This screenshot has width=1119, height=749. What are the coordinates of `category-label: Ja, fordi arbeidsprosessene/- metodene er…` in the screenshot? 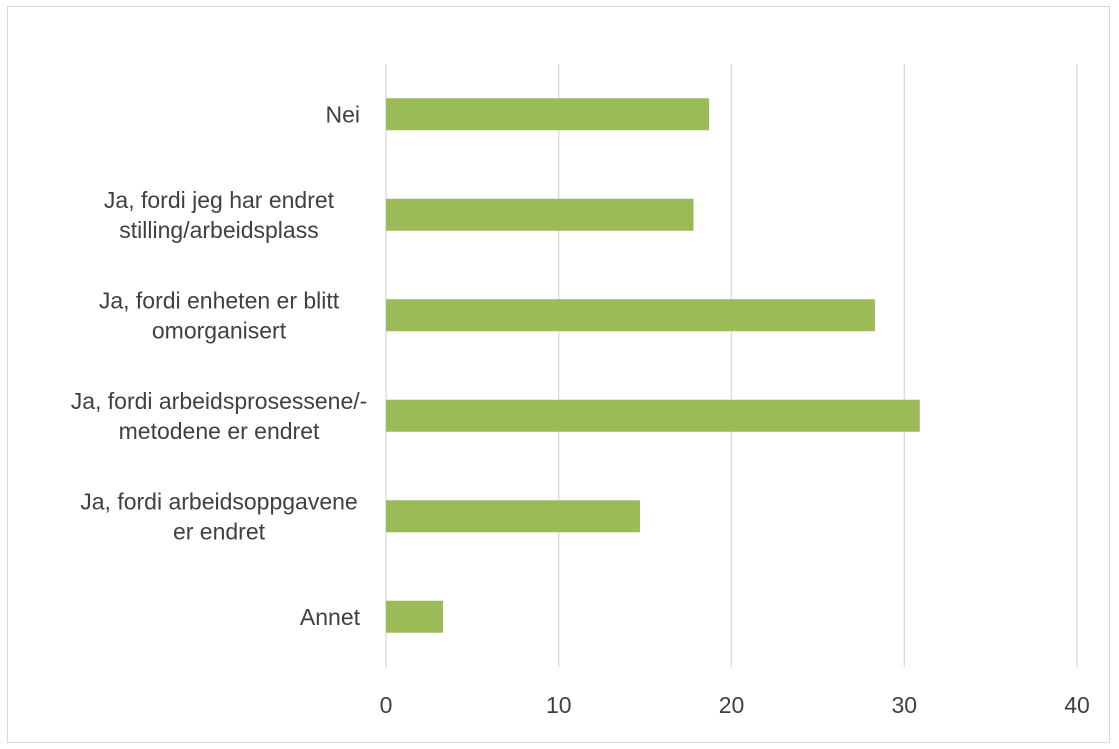 It's located at (219, 416).